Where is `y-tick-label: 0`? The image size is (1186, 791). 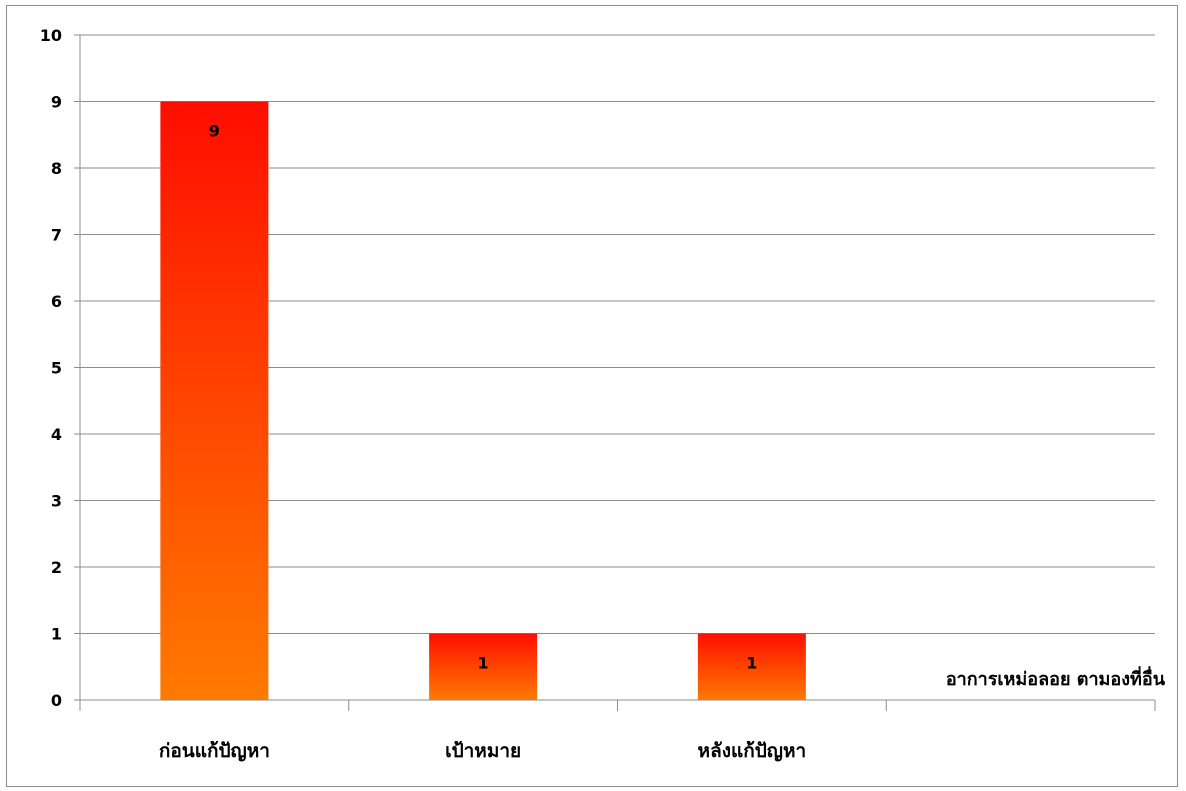 y-tick-label: 0 is located at coordinates (56, 700).